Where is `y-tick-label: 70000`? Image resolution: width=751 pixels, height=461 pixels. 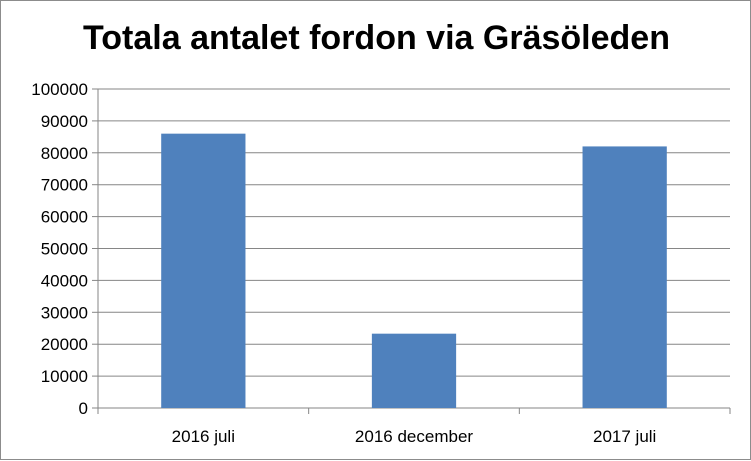
y-tick-label: 70000 is located at coordinates (64, 185).